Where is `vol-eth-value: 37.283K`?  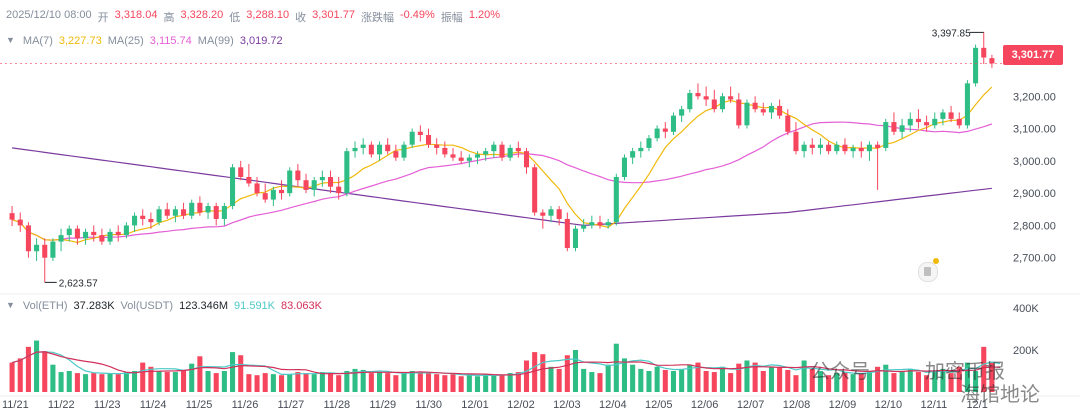 vol-eth-value: 37.283K is located at coordinates (94, 306).